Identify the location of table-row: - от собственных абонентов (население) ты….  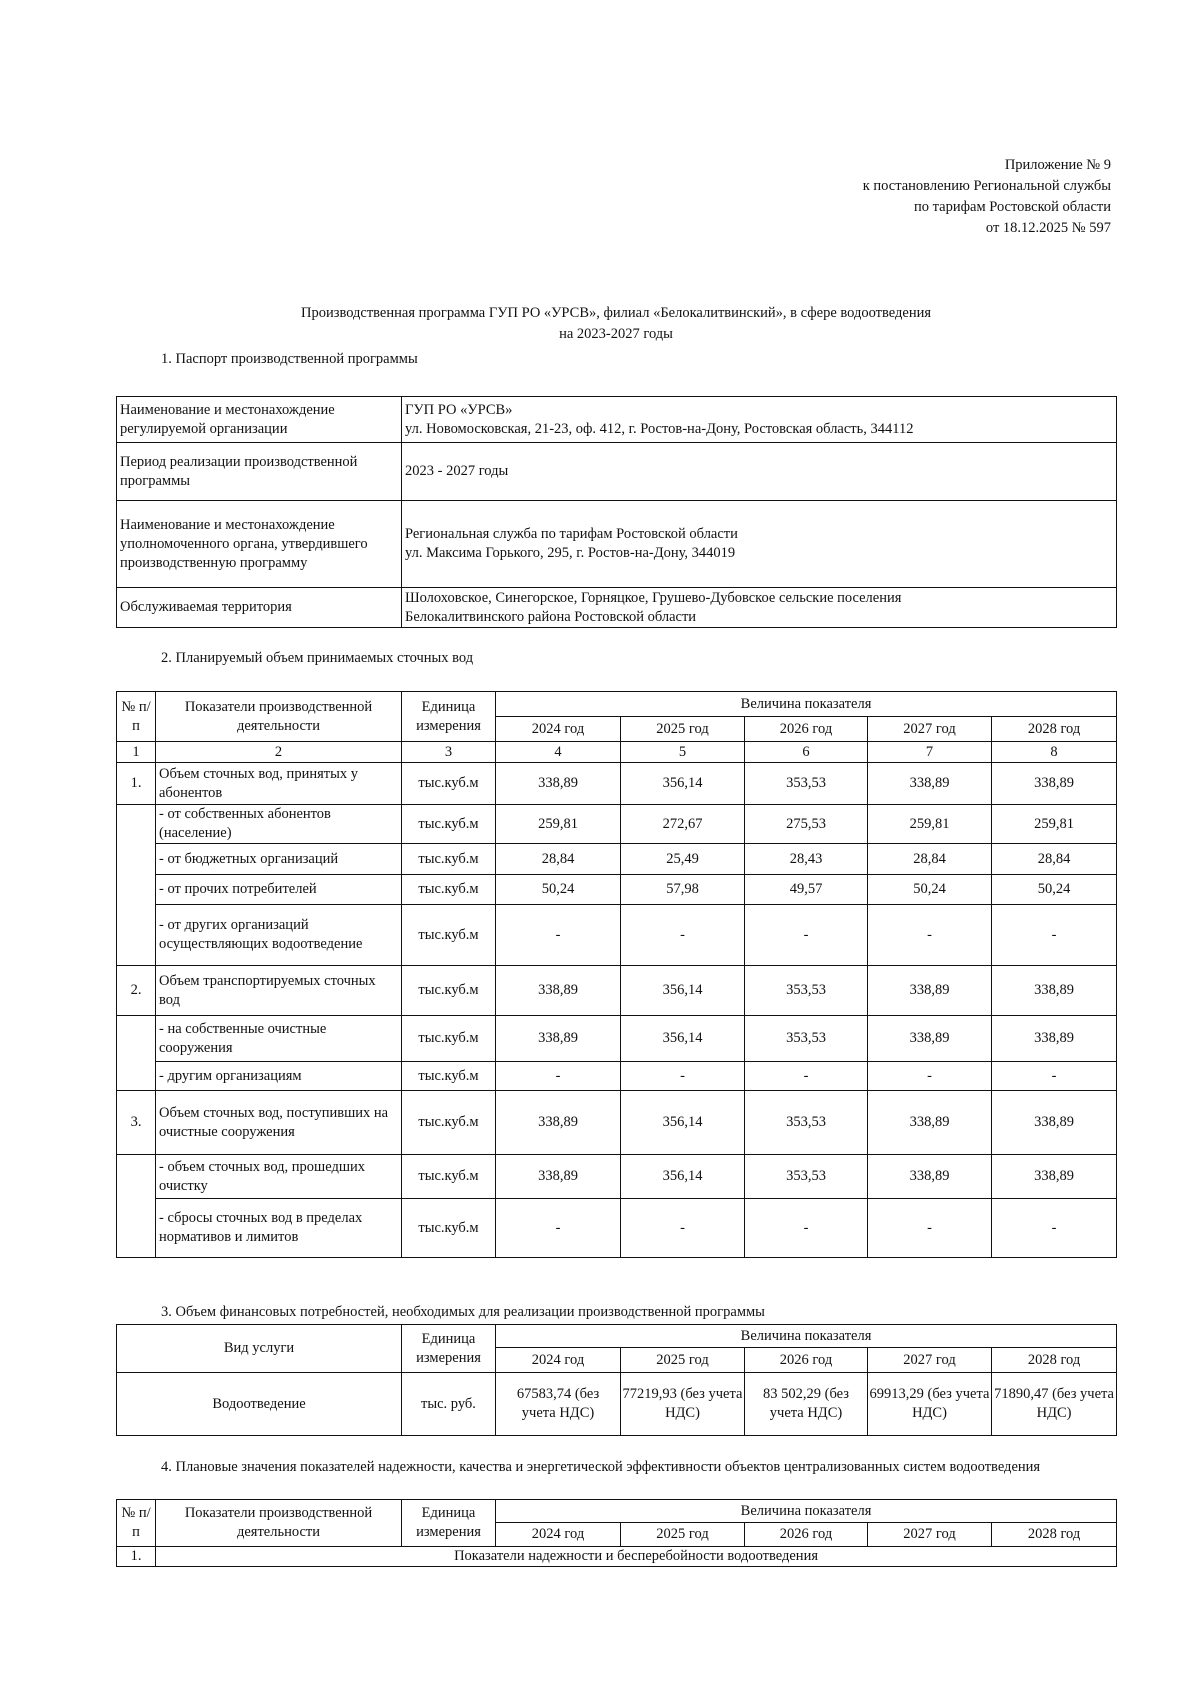
(617, 885).